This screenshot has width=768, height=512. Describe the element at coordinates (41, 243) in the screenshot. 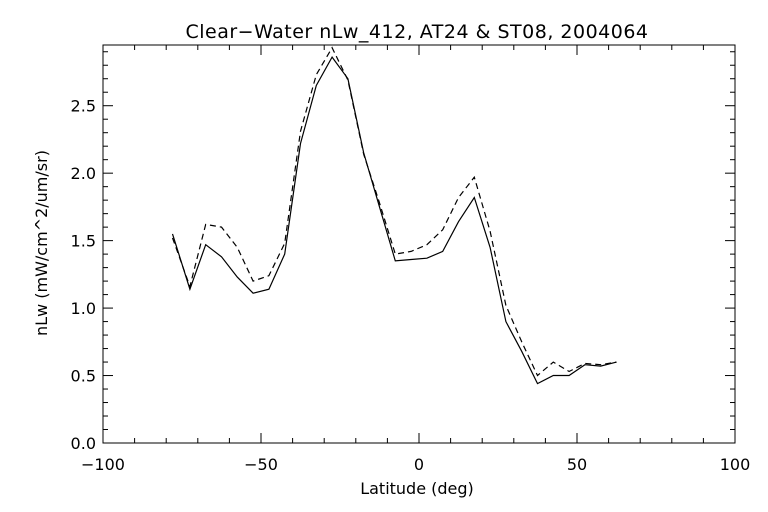

I see `y-axis-title: nLw (mW/cm^2/um/sr)` at that location.